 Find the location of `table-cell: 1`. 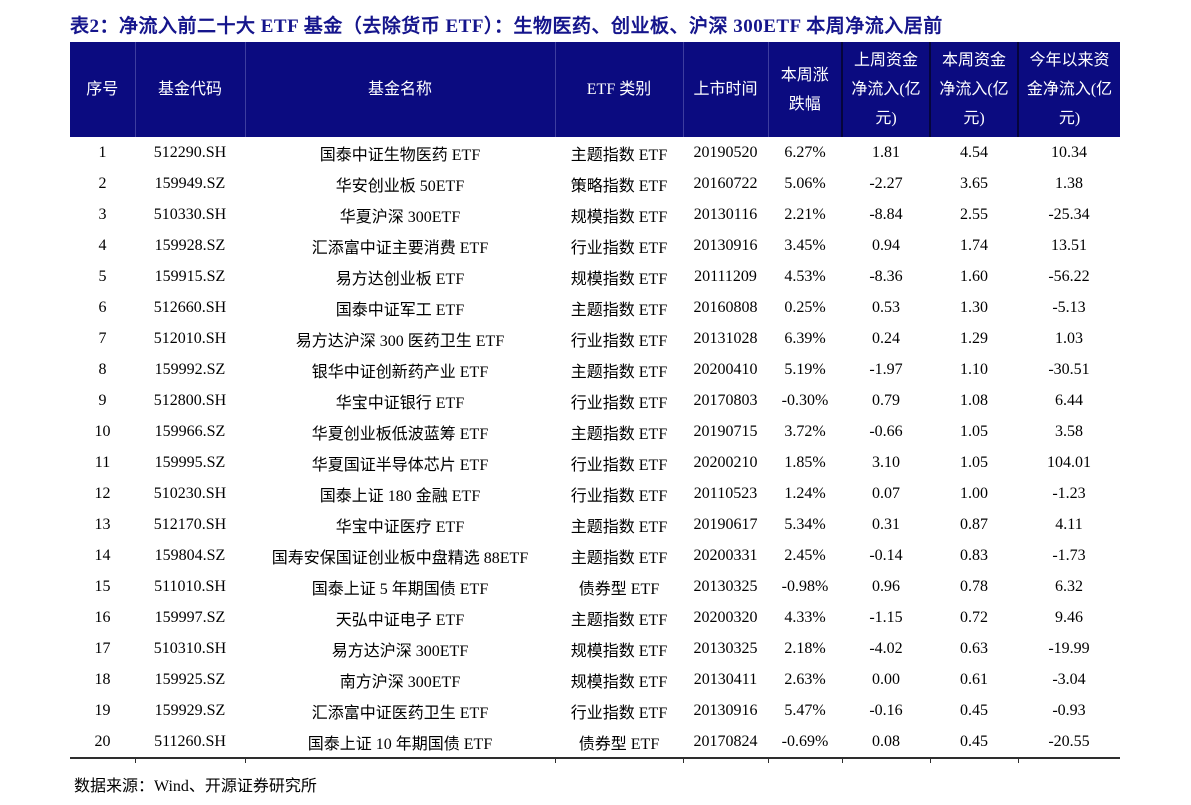

table-cell: 1 is located at coordinates (102, 152).